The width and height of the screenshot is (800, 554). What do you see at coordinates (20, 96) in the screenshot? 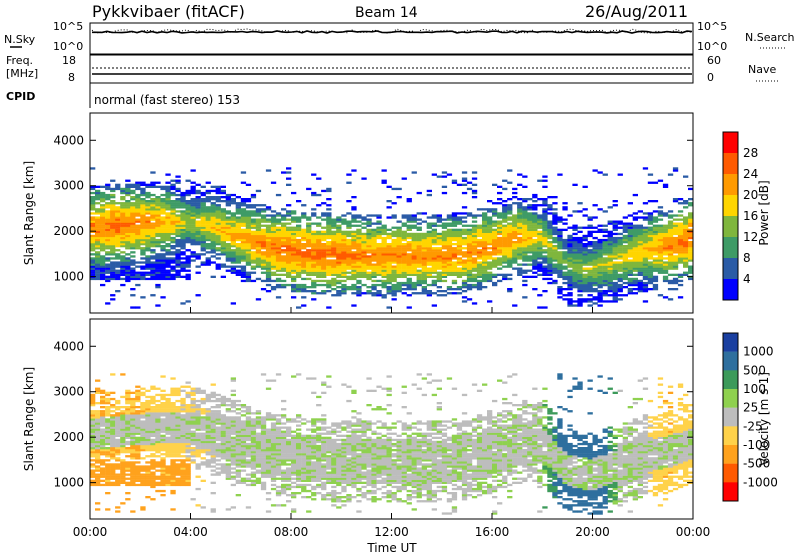
I see `cpid-label: CPID` at bounding box center [20, 96].